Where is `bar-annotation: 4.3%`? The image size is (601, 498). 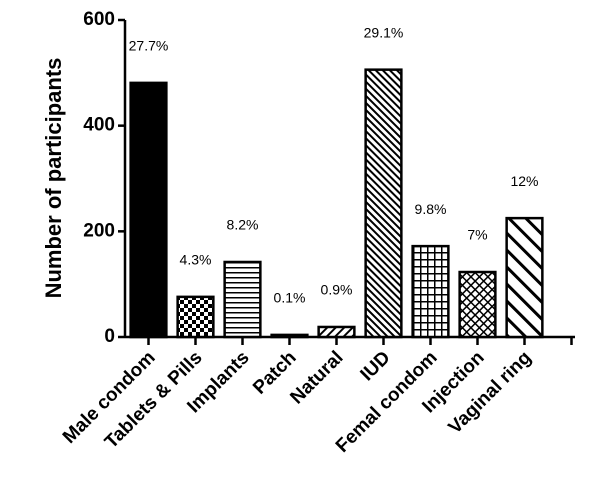
bar-annotation: 4.3% is located at coordinates (196, 260).